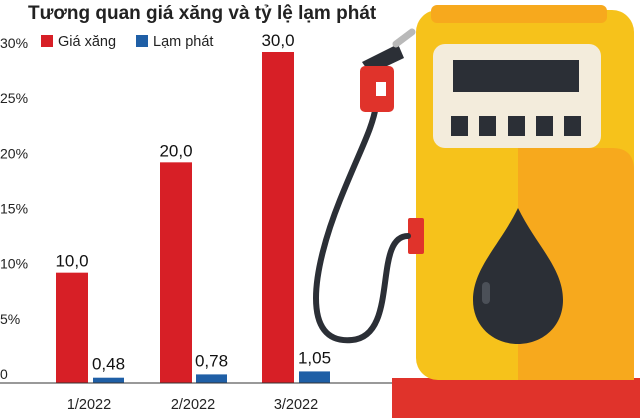 Image resolution: width=640 pixels, height=418 pixels. I want to click on y-tick-label: 30%, so click(14, 43).